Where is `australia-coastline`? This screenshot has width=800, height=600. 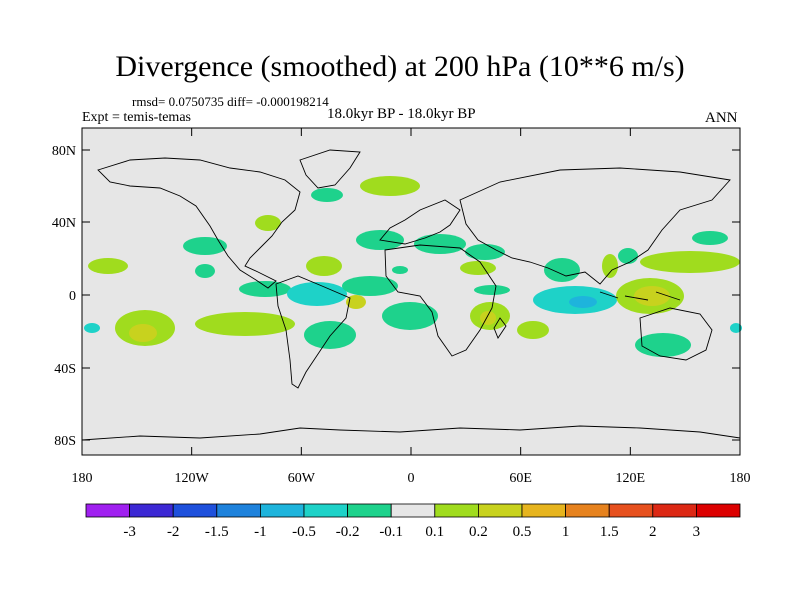 australia-coastline is located at coordinates (676, 334).